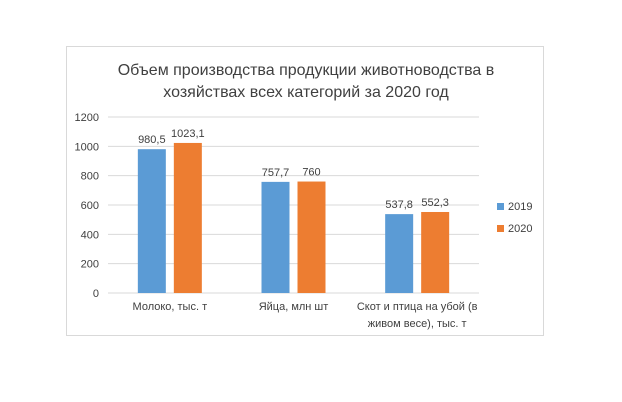 The height and width of the screenshot is (402, 622). I want to click on x-category-label-1-0: Яйца, млн шт, so click(294, 307).